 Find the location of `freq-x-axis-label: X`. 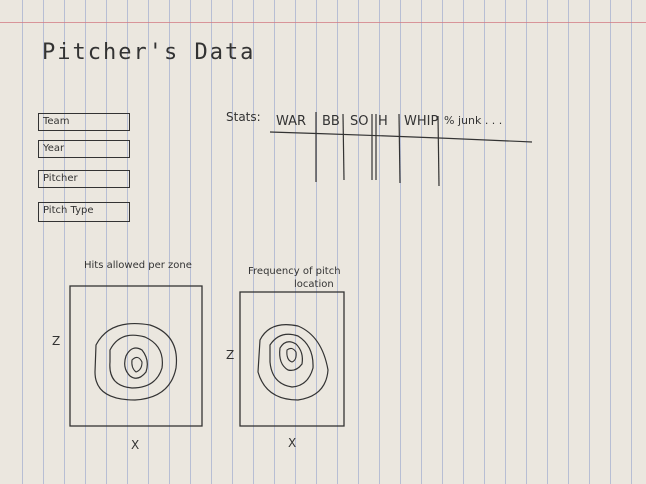

freq-x-axis-label: X is located at coordinates (292, 443).